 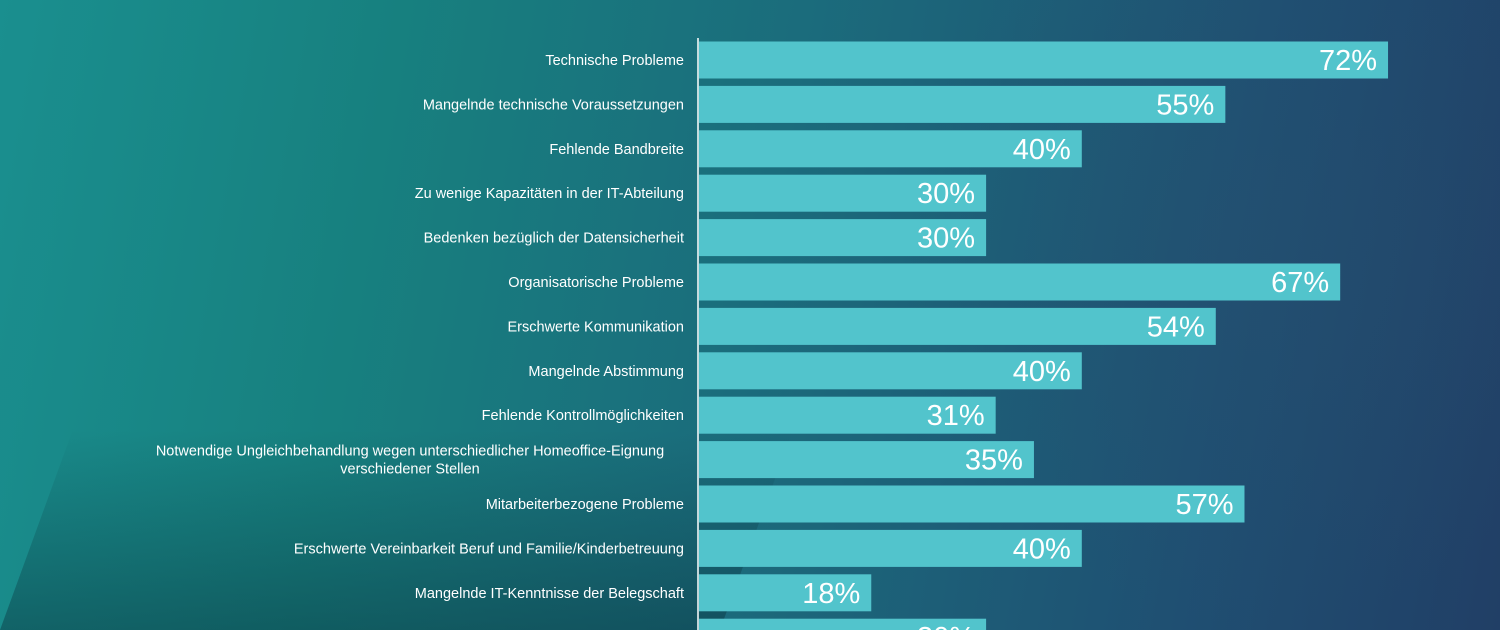 What do you see at coordinates (614, 61) in the screenshot?
I see `category-label: Technische Probleme` at bounding box center [614, 61].